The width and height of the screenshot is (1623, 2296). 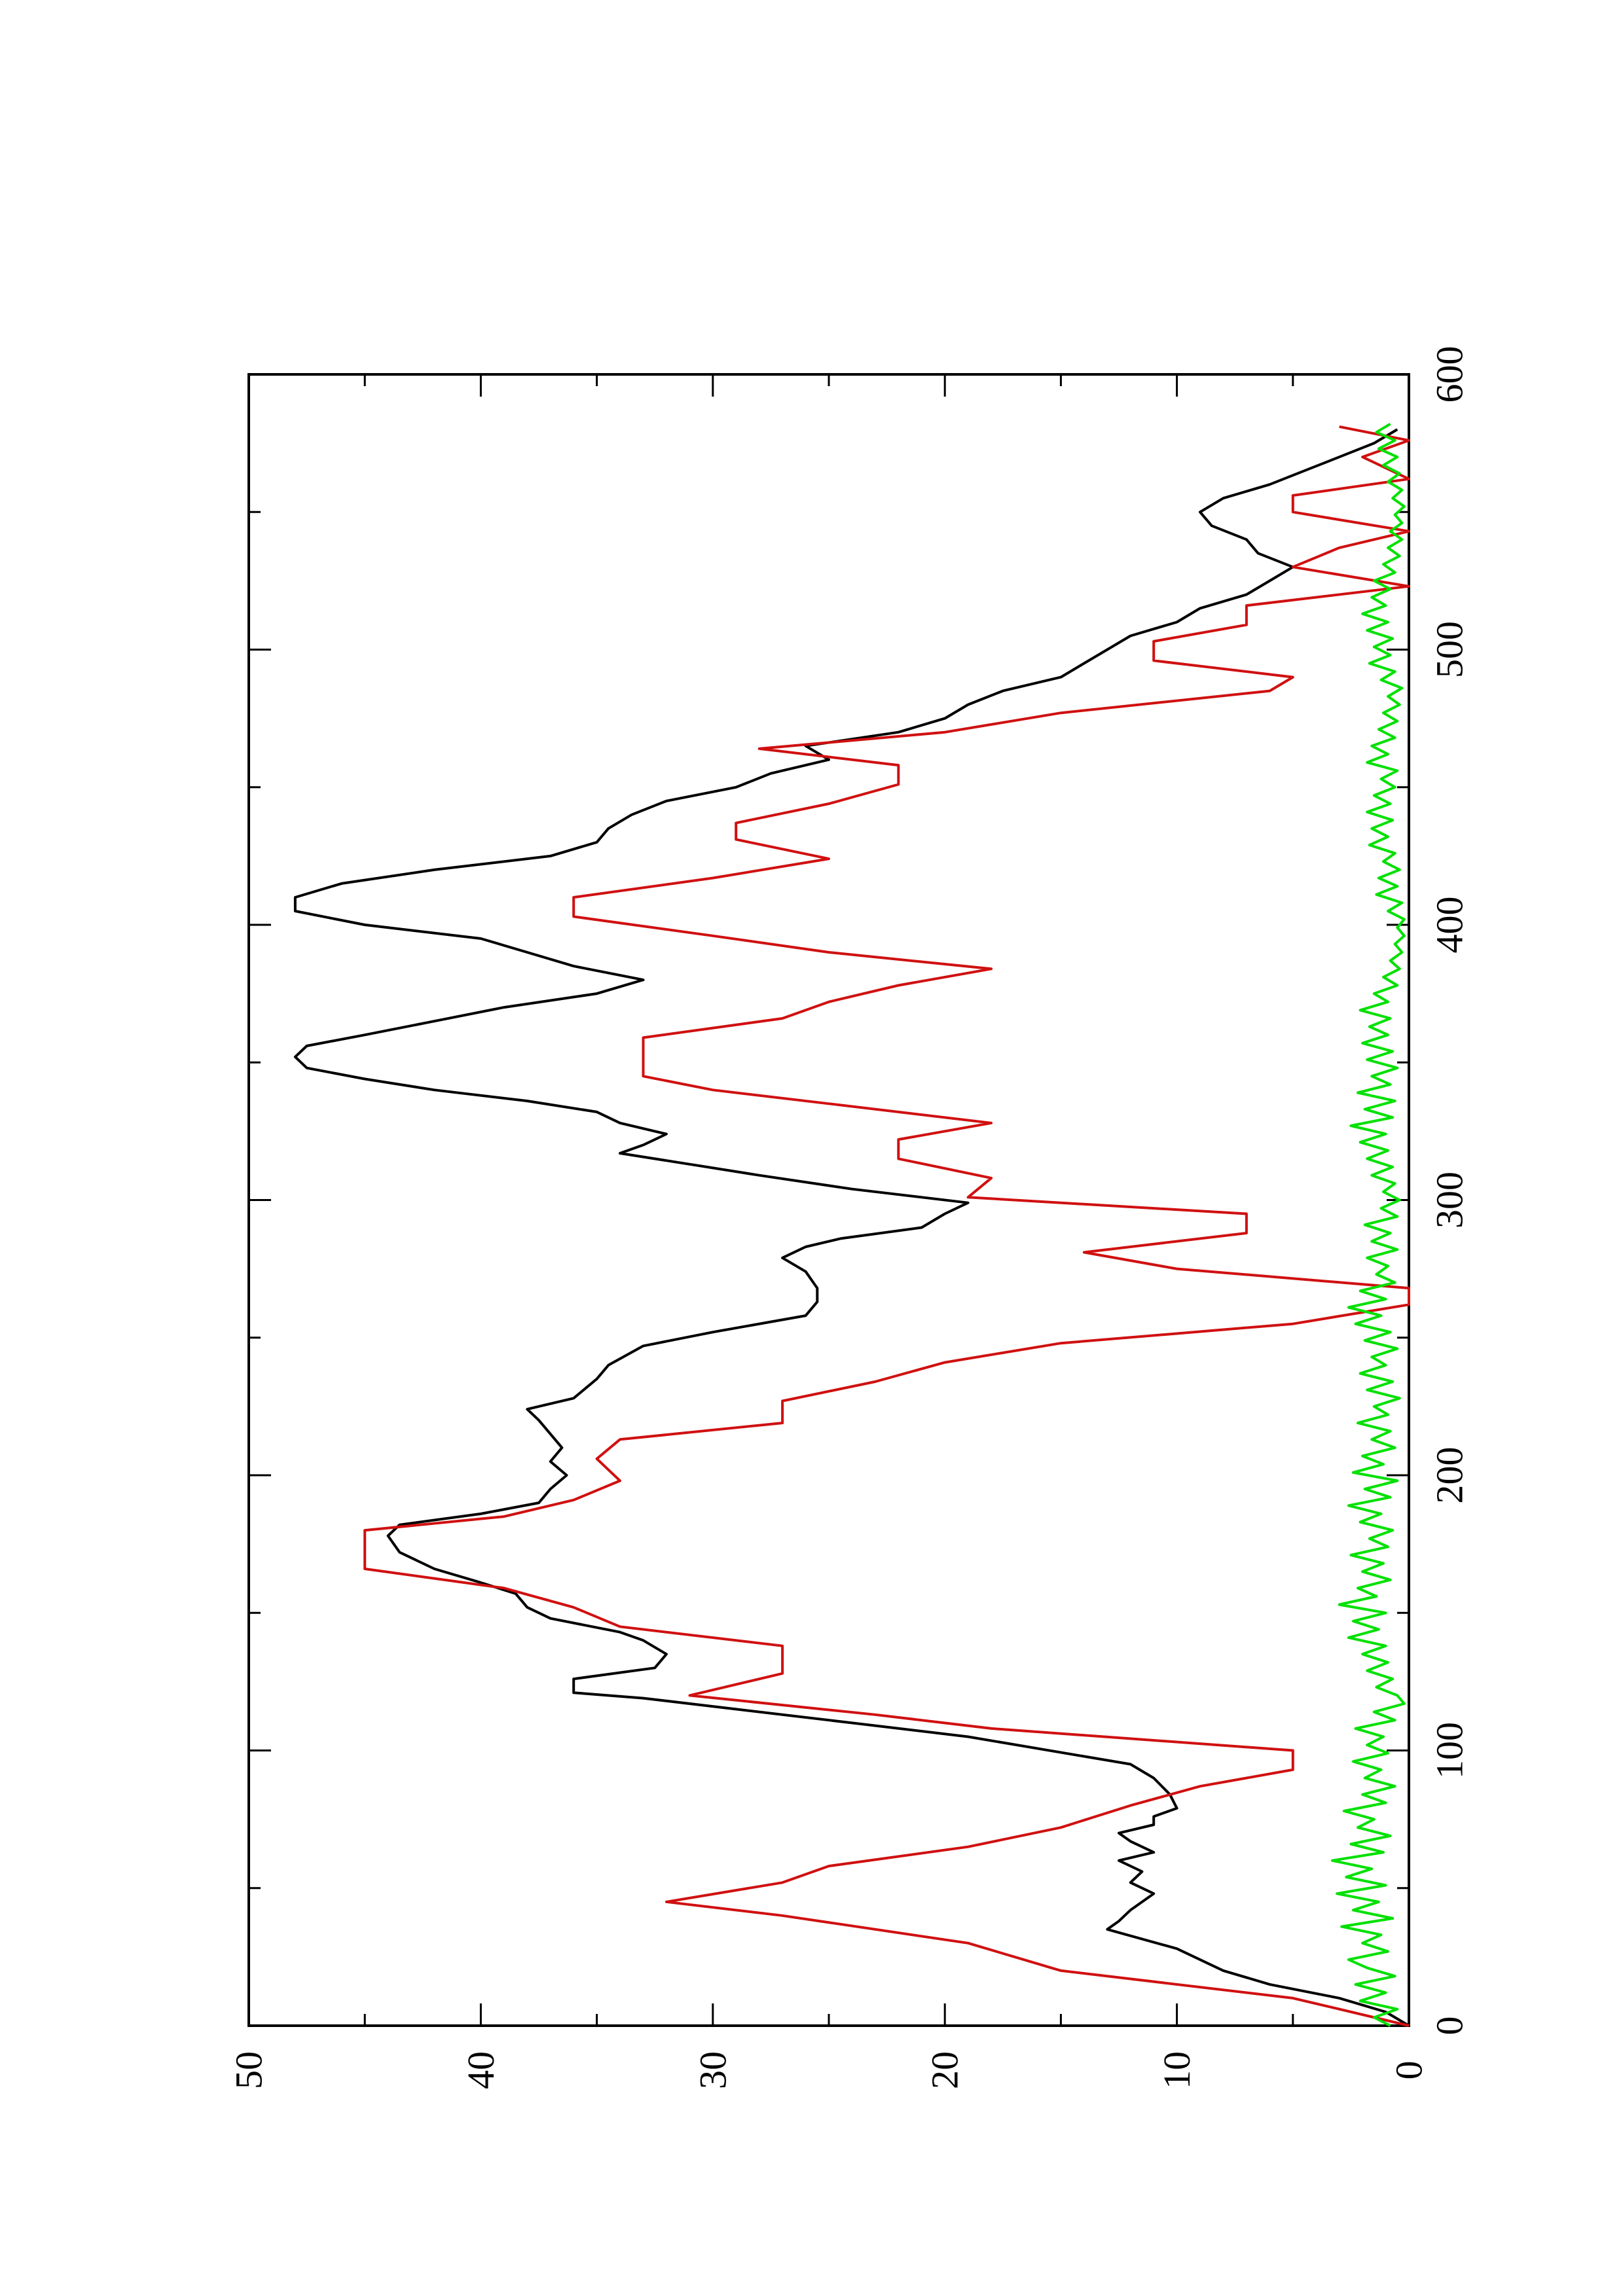 What do you see at coordinates (1450, 1750) in the screenshot?
I see `x-tick-label: 100` at bounding box center [1450, 1750].